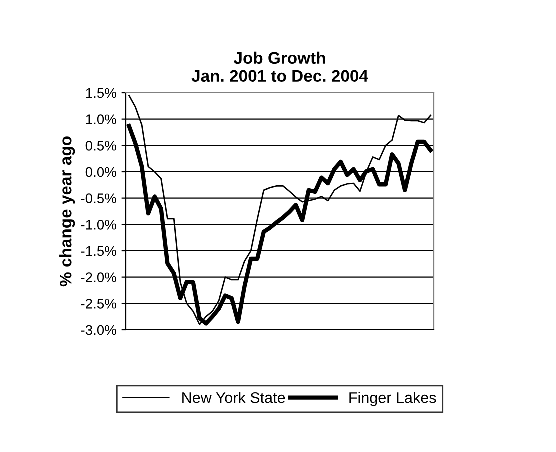  What do you see at coordinates (98, 277) in the screenshot?
I see `y-tick-label: -2.0%` at bounding box center [98, 277].